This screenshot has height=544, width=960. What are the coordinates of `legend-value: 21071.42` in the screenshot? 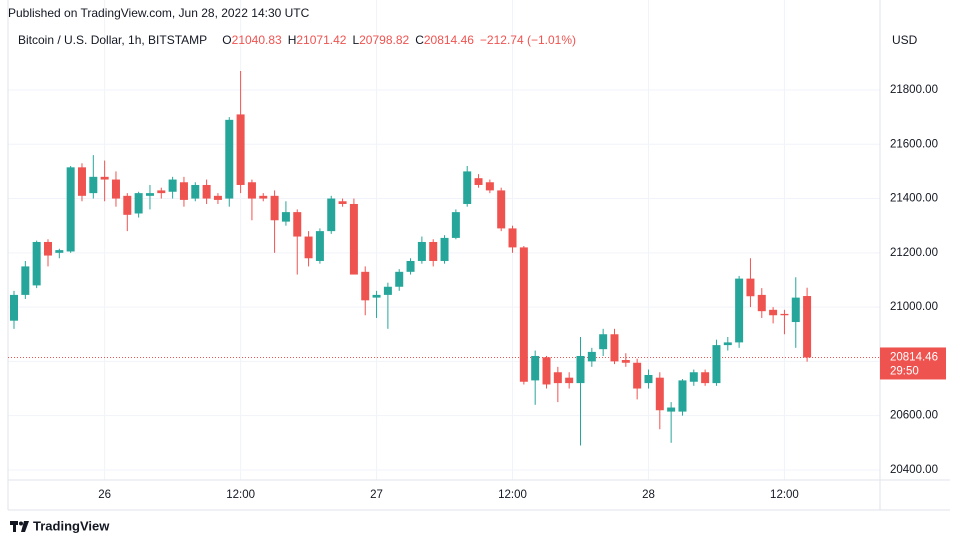 It's located at (321, 40).